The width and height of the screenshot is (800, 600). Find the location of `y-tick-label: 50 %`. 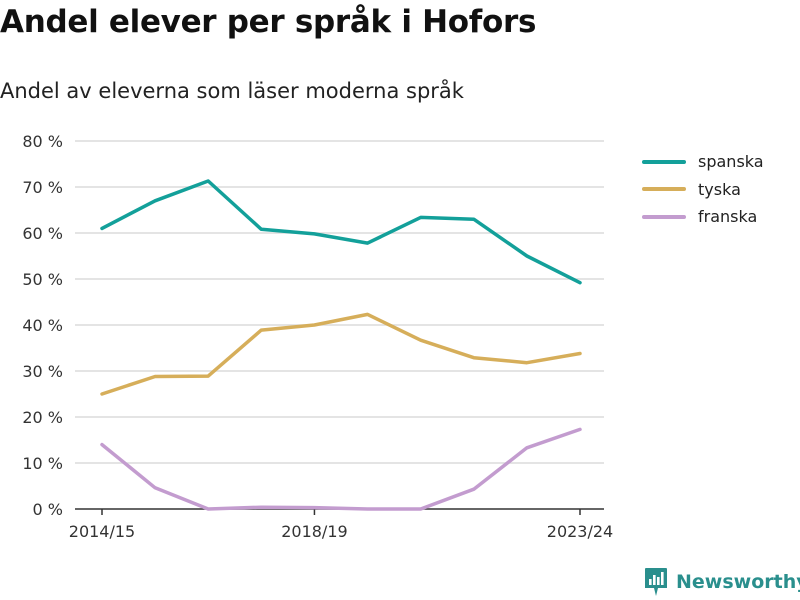

y-tick-label: 50 % is located at coordinates (42, 279).